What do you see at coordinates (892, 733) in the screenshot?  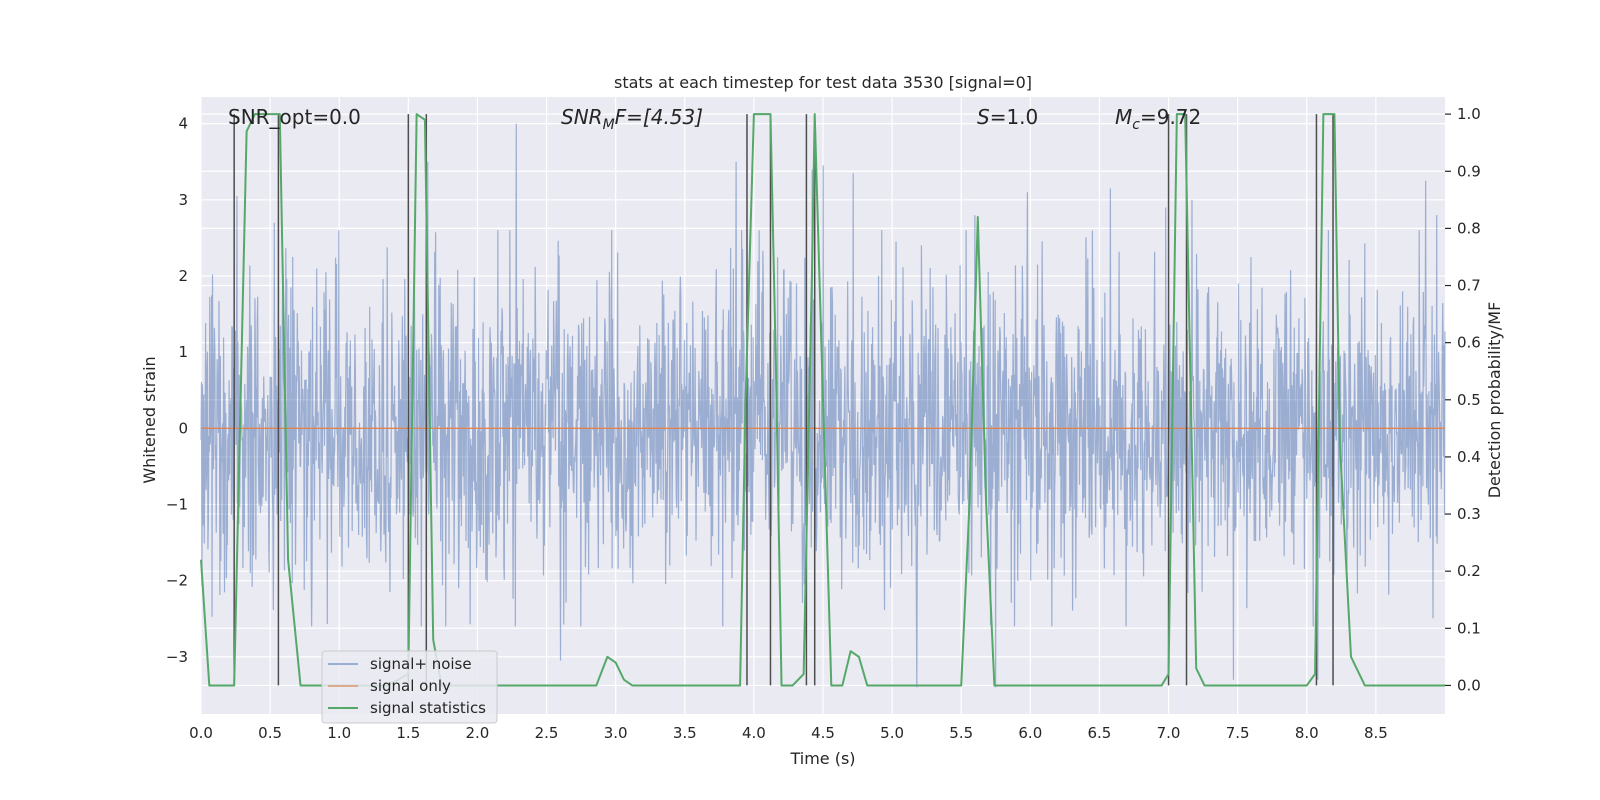 I see `x-tick-label: 5.0` at bounding box center [892, 733].